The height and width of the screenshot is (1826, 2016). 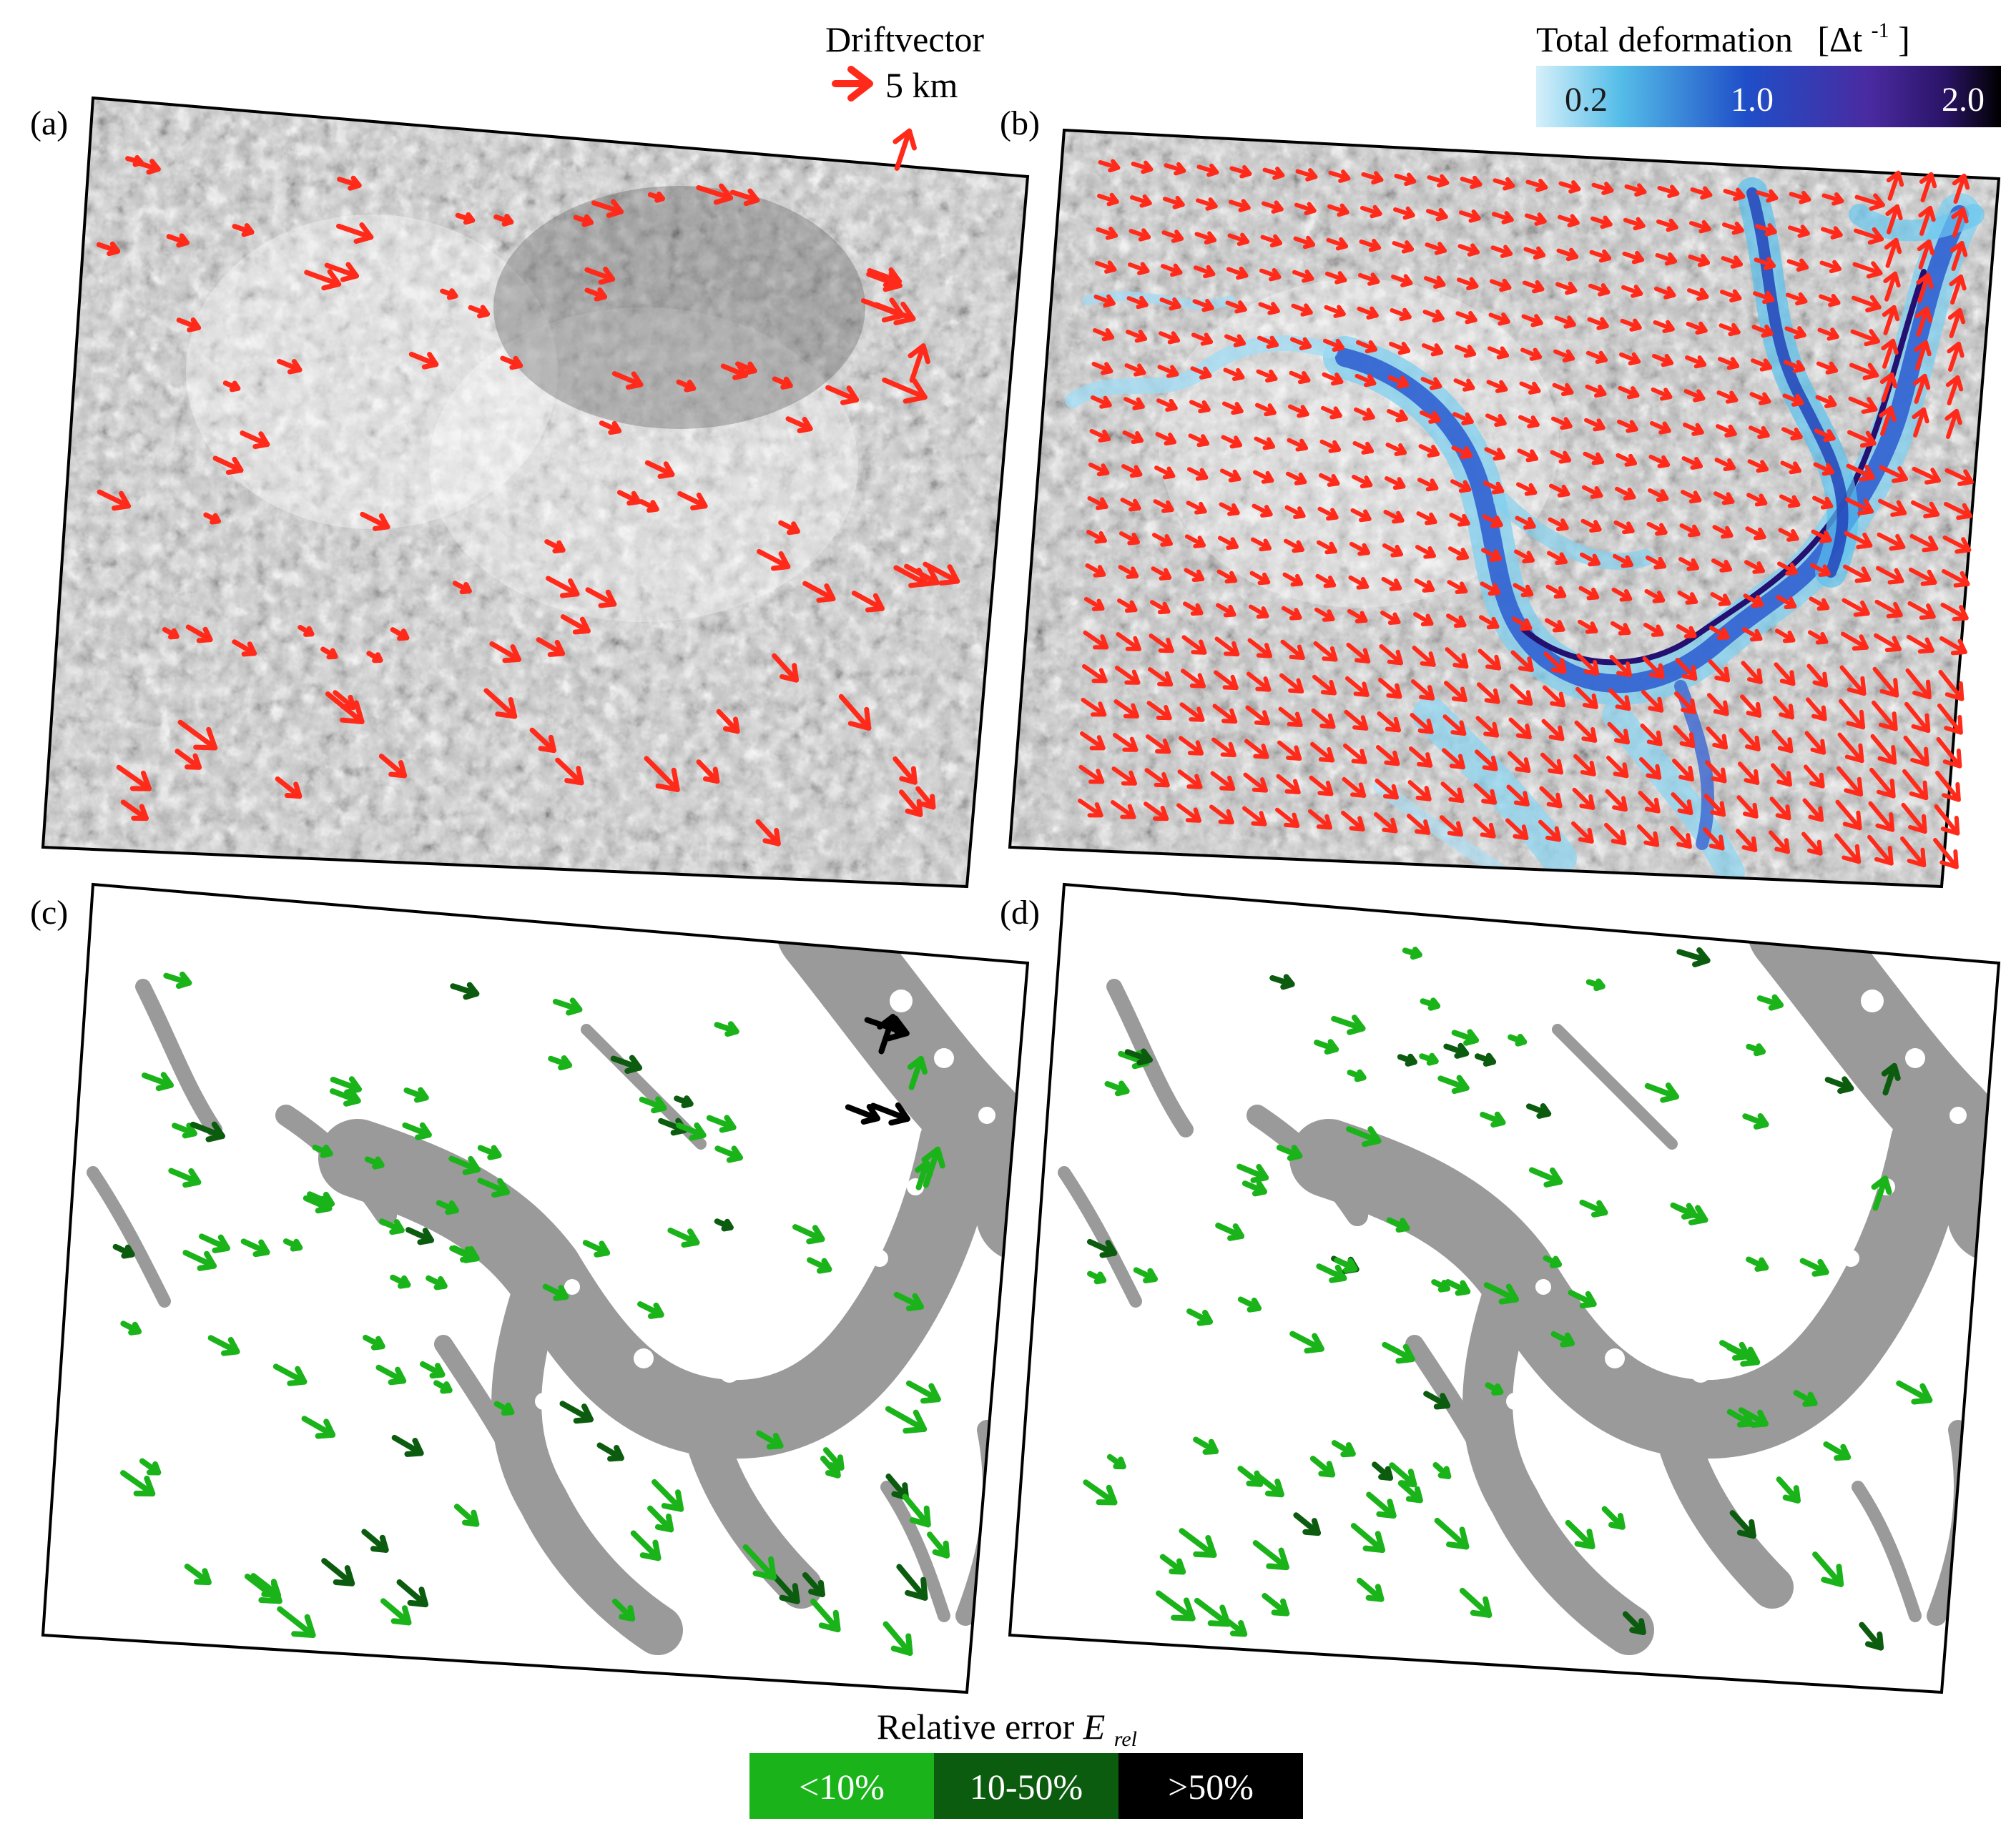 I want to click on relative-error-symbol: E, so click(x=1094, y=1727).